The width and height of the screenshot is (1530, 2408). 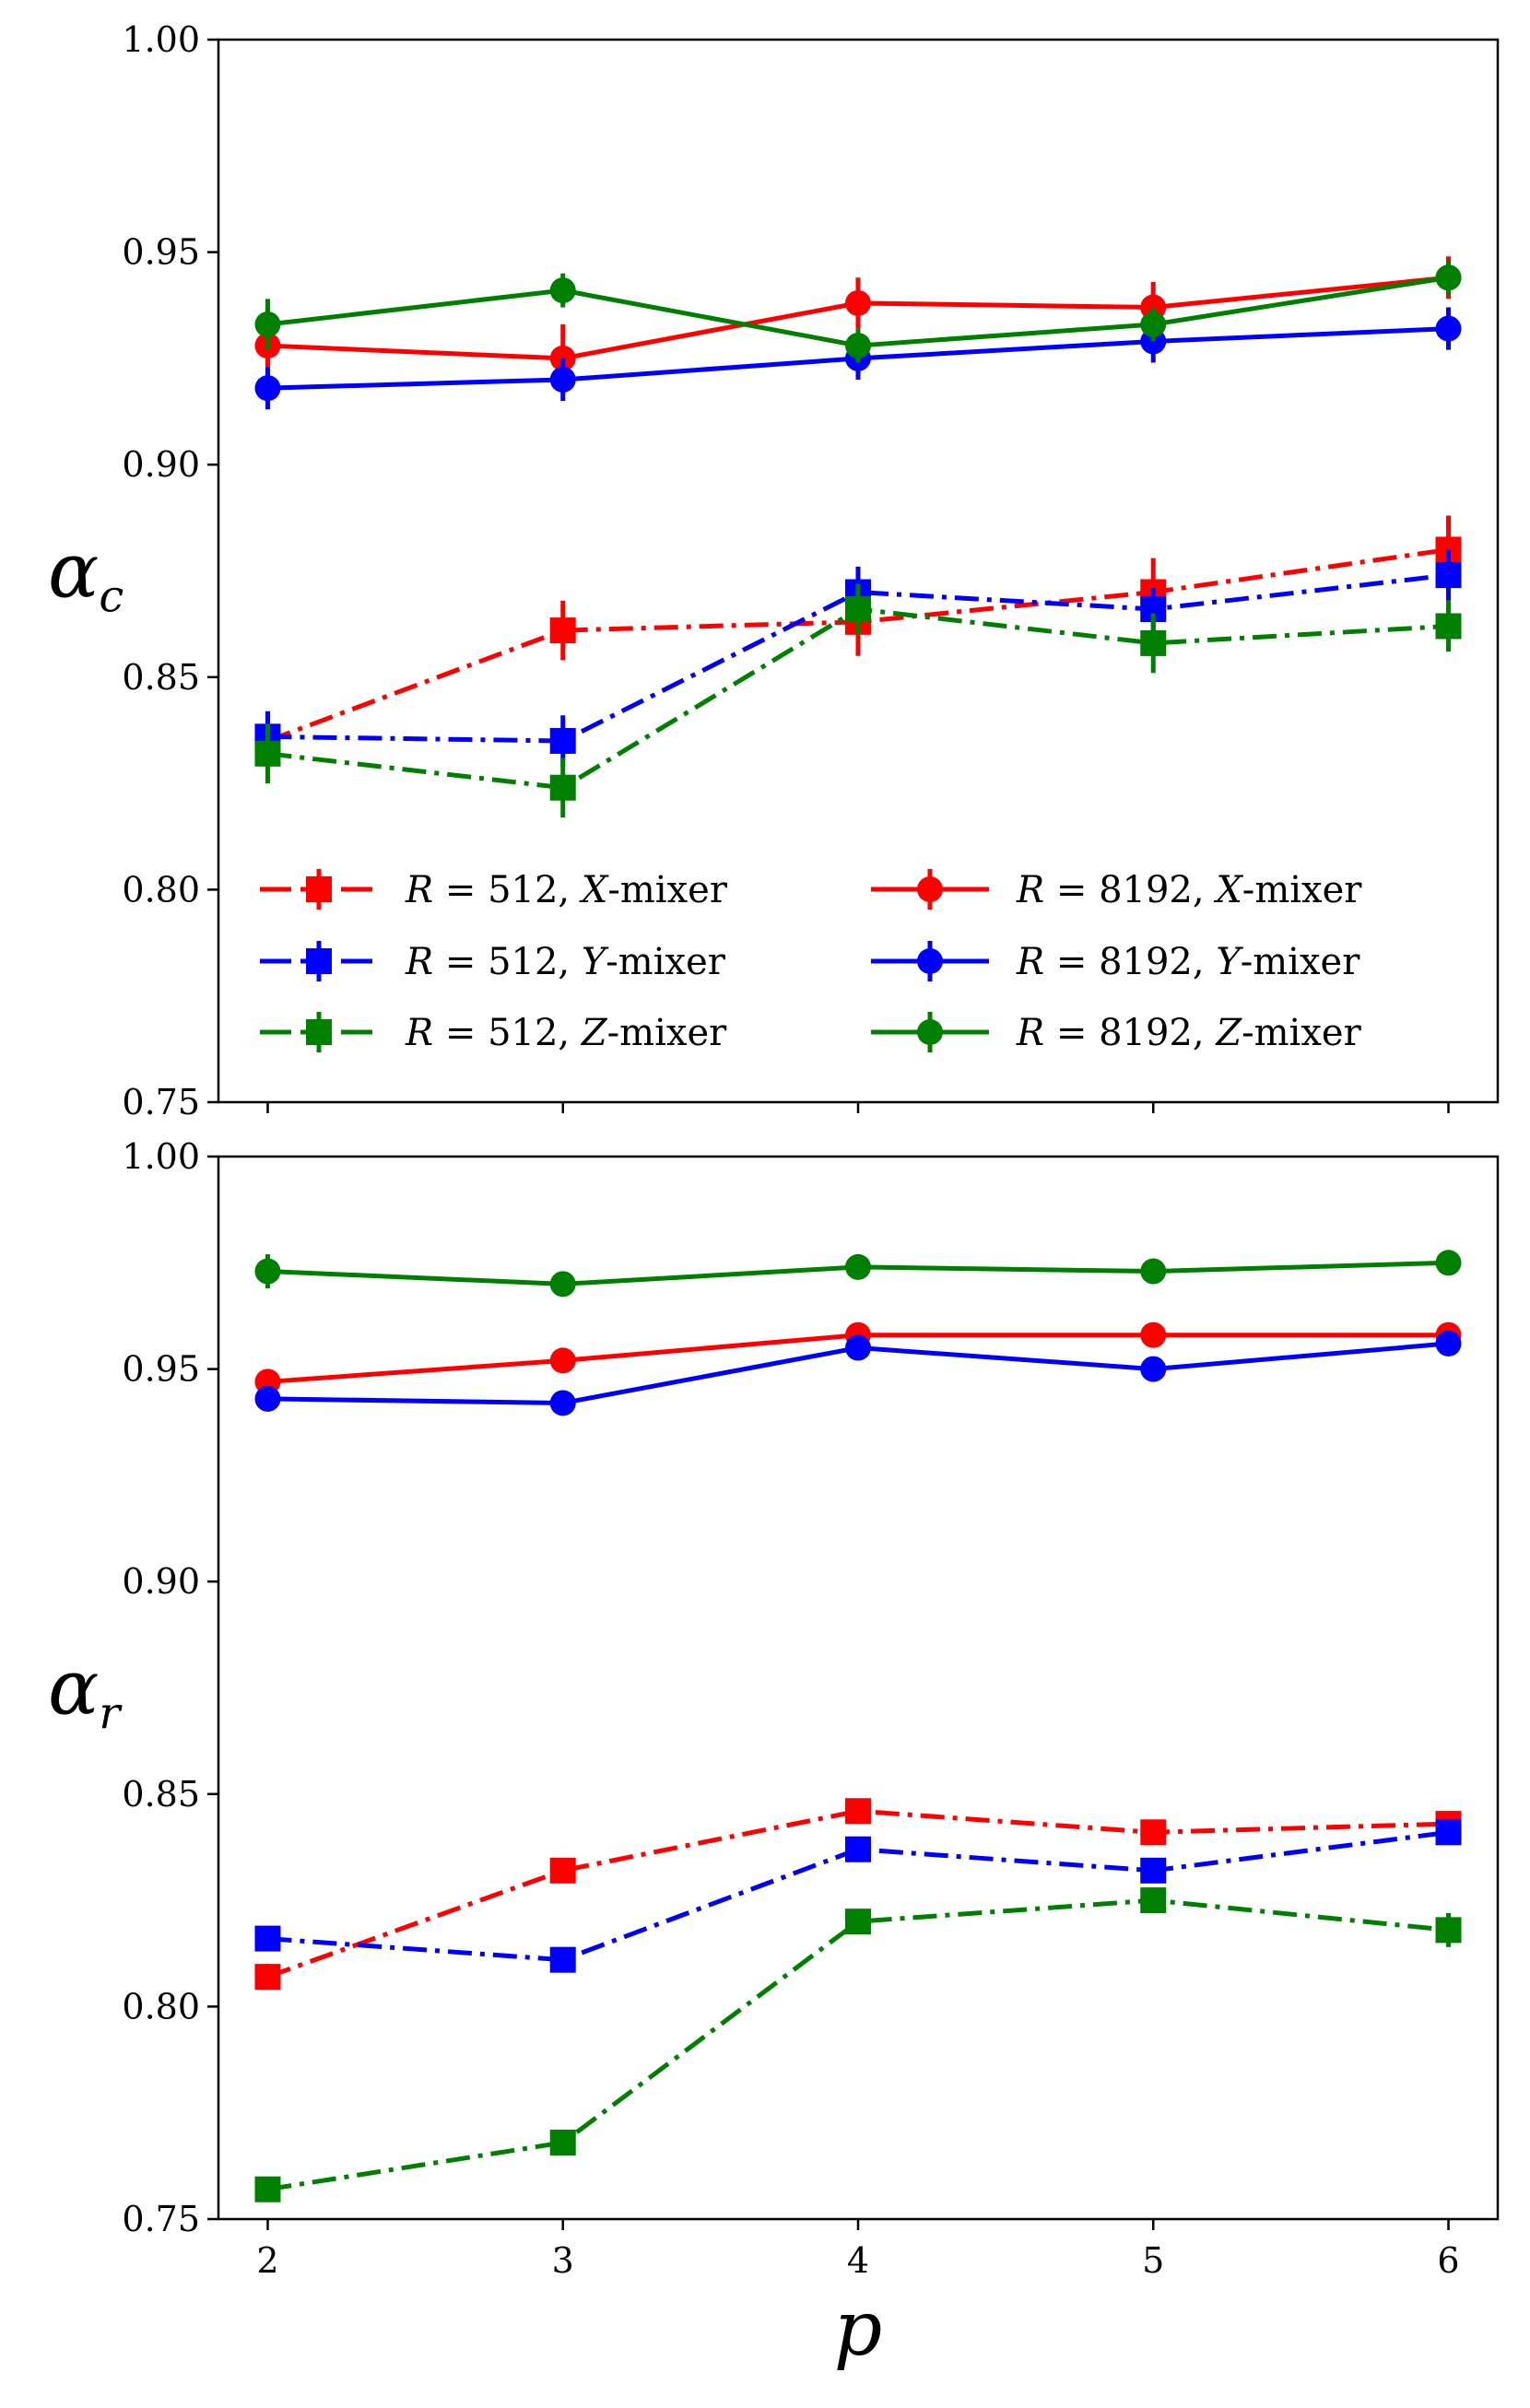 What do you see at coordinates (858, 1373) in the screenshot?
I see `series-r-8192-y-mixer` at bounding box center [858, 1373].